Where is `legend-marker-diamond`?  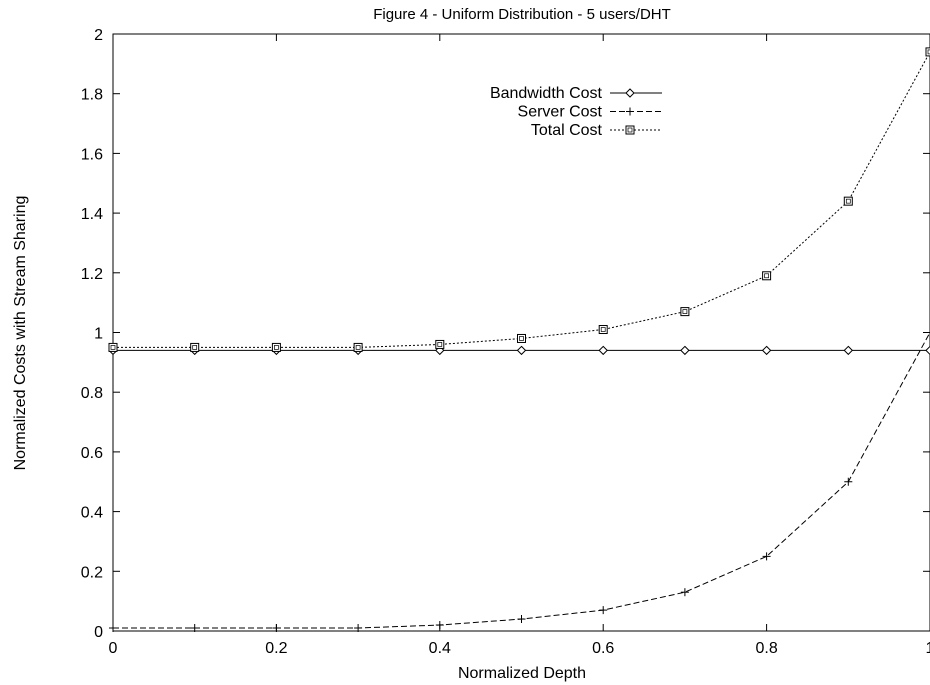 legend-marker-diamond is located at coordinates (630, 93).